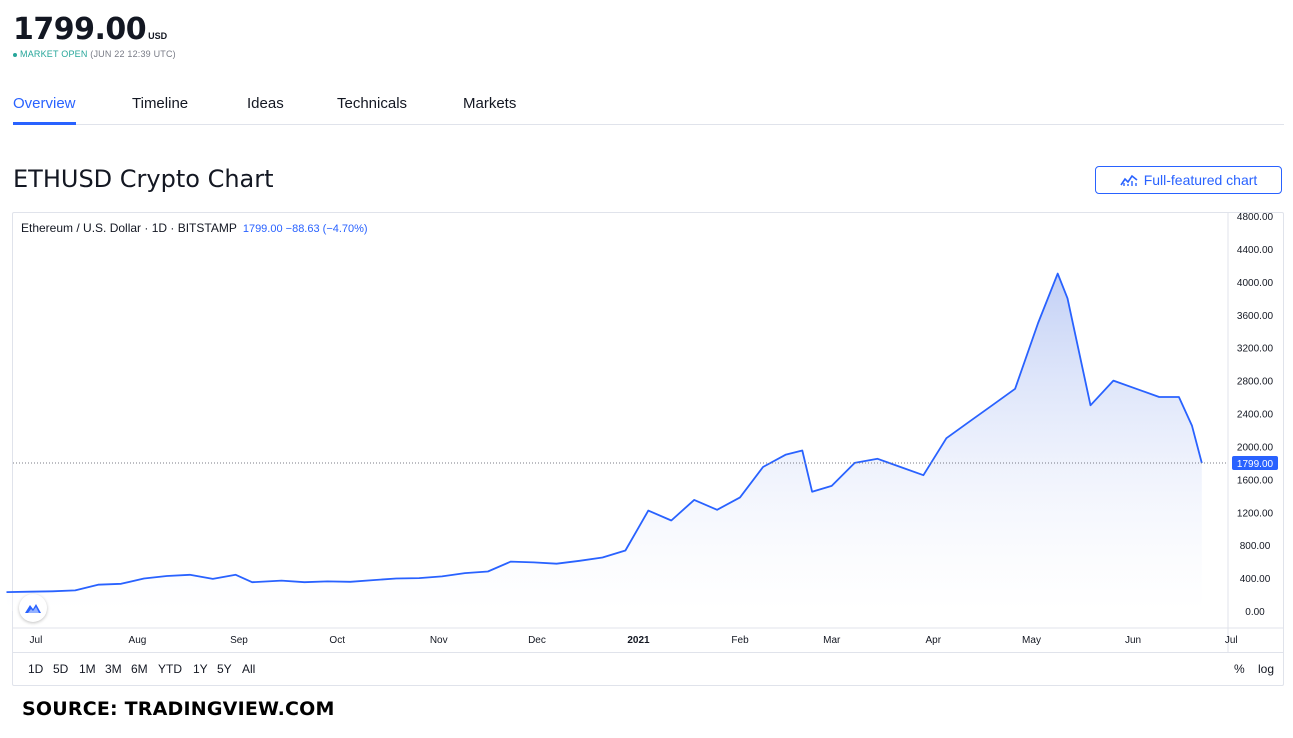 This screenshot has width=1293, height=738. Describe the element at coordinates (1255, 283) in the screenshot. I see `y-tick-label: 4000.00` at that location.